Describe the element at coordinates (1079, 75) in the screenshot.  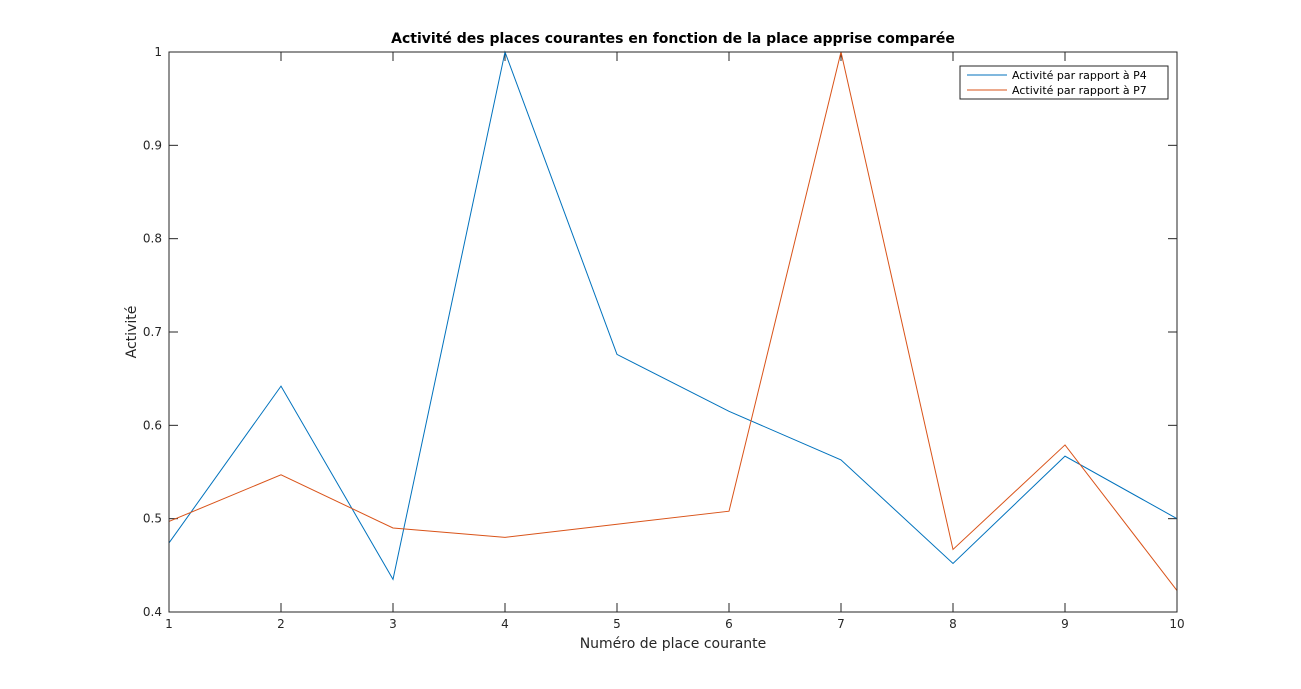
I see `legend-label-1: Activité par rapport à P4` at that location.